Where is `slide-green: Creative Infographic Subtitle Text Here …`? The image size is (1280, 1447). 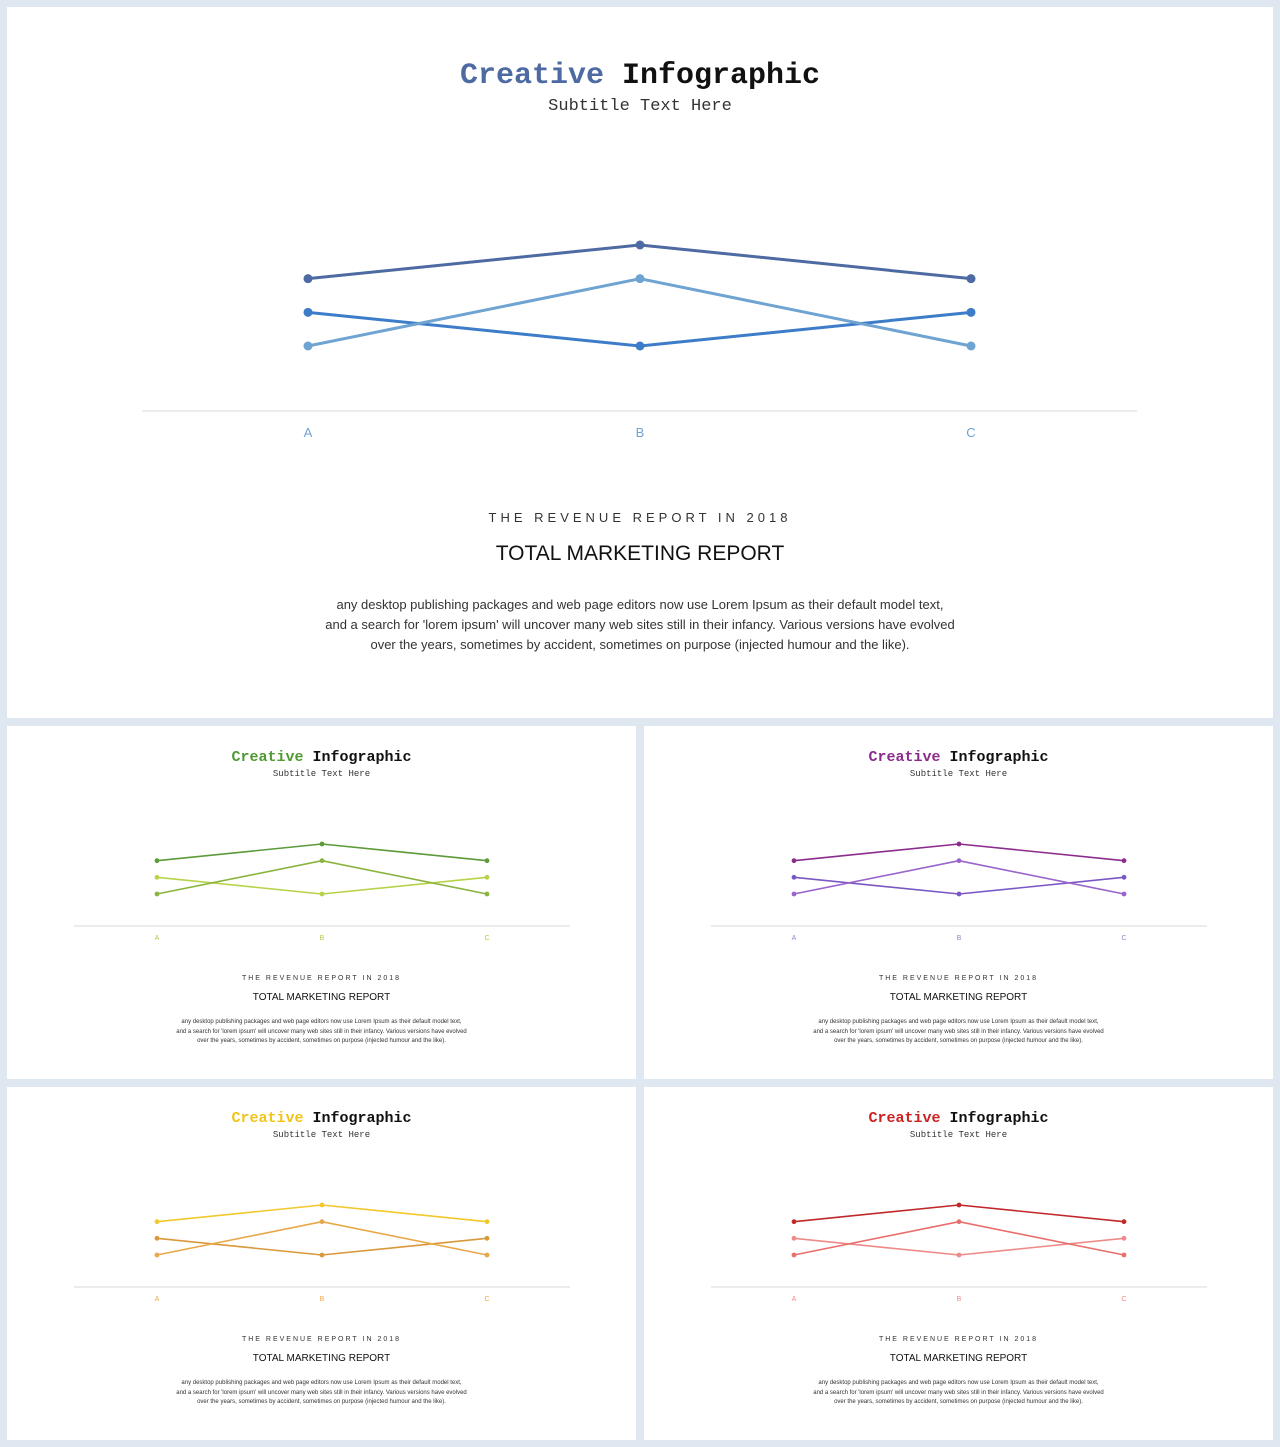 slide-green: Creative Infographic Subtitle Text Here … is located at coordinates (321, 902).